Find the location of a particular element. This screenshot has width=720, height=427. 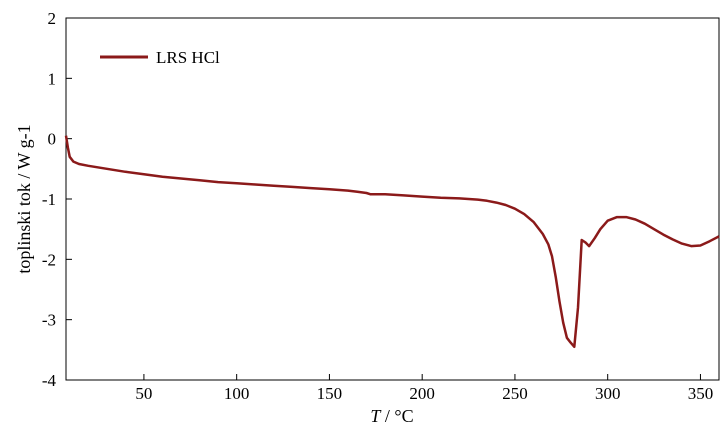

x-tick-label: 200 is located at coordinates (422, 393).